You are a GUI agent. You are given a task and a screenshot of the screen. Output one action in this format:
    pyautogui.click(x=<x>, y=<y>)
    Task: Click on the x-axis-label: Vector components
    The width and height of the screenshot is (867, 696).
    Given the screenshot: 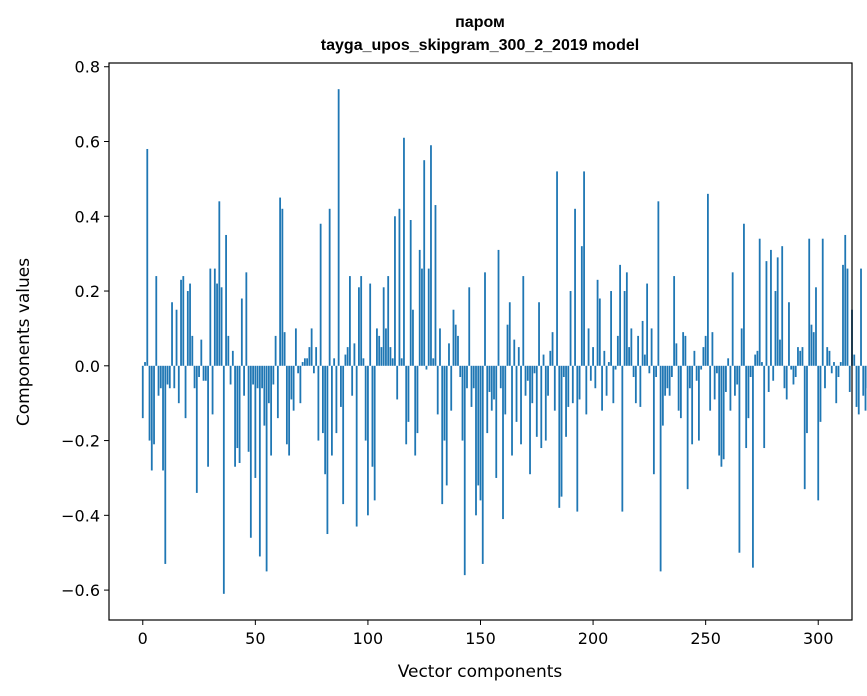 What is the action you would take?
    pyautogui.click(x=480, y=672)
    